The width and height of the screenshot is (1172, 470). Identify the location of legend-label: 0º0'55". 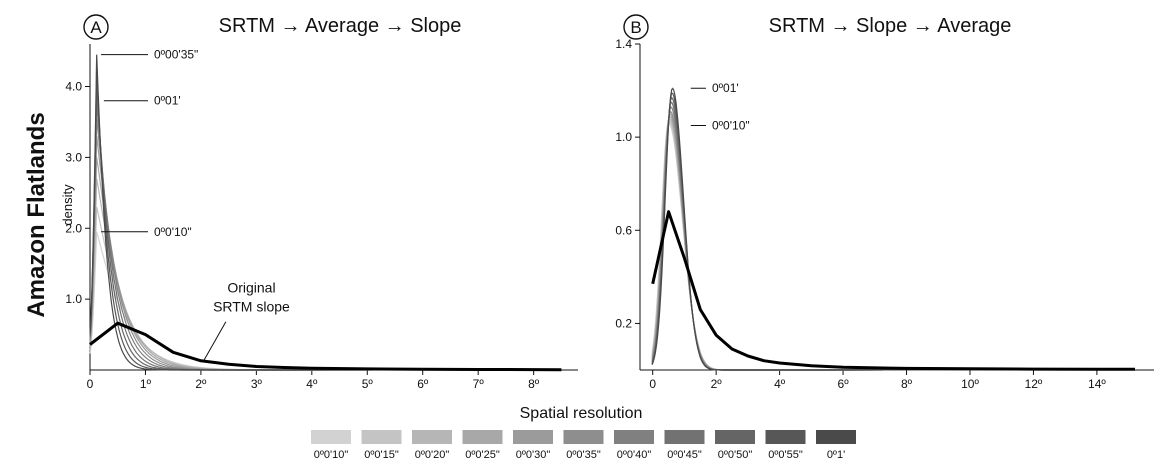
(785, 455).